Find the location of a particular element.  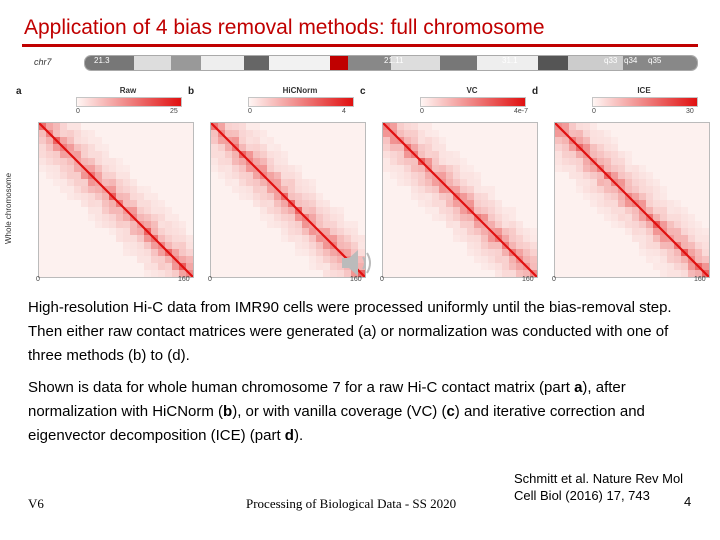

footer-course: Processing of Biological Data - SS 2020 is located at coordinates (351, 503).